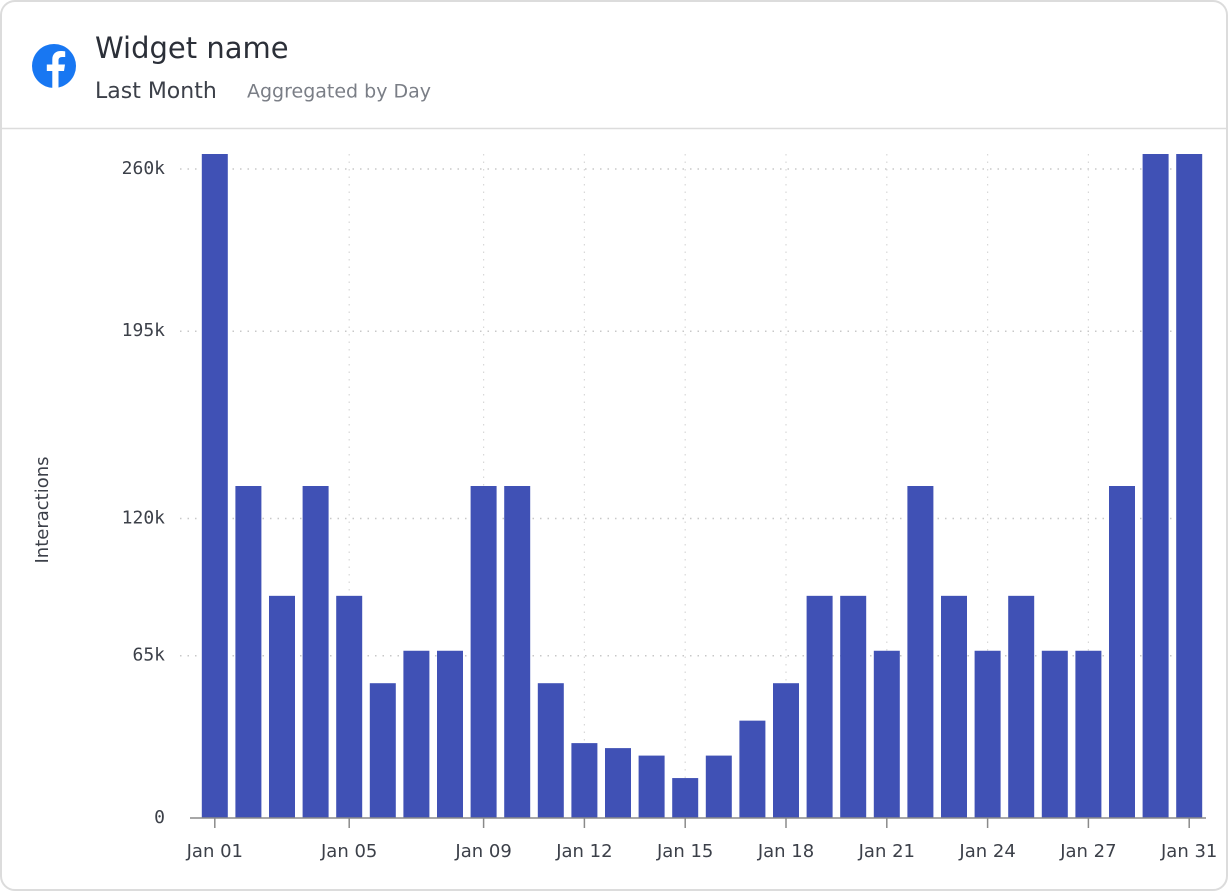 The height and width of the screenshot is (892, 1228). I want to click on y-tick-label: 65k, so click(148, 655).